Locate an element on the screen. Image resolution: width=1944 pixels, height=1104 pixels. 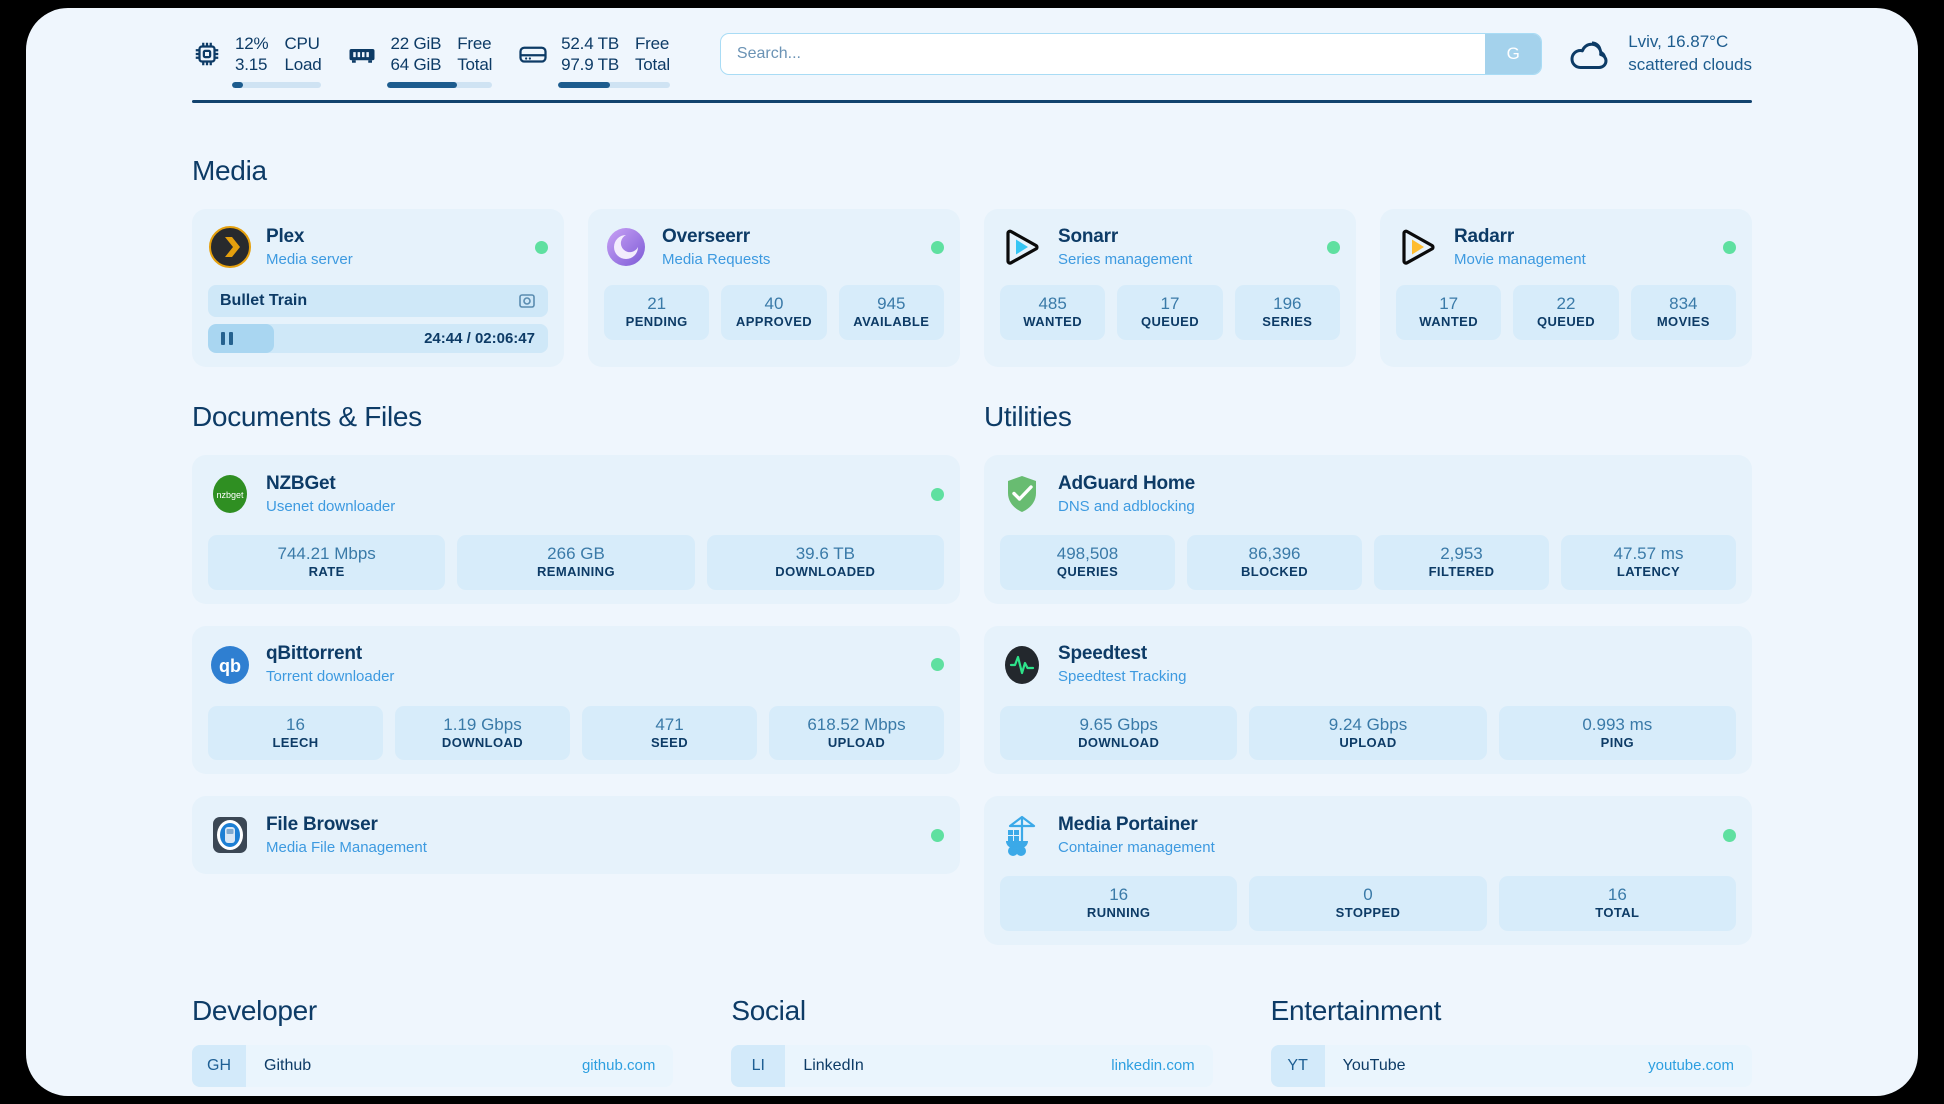
stats-row: 16 RUNNING 0 STOPPED 16 TOTAL is located at coordinates (1368, 903).